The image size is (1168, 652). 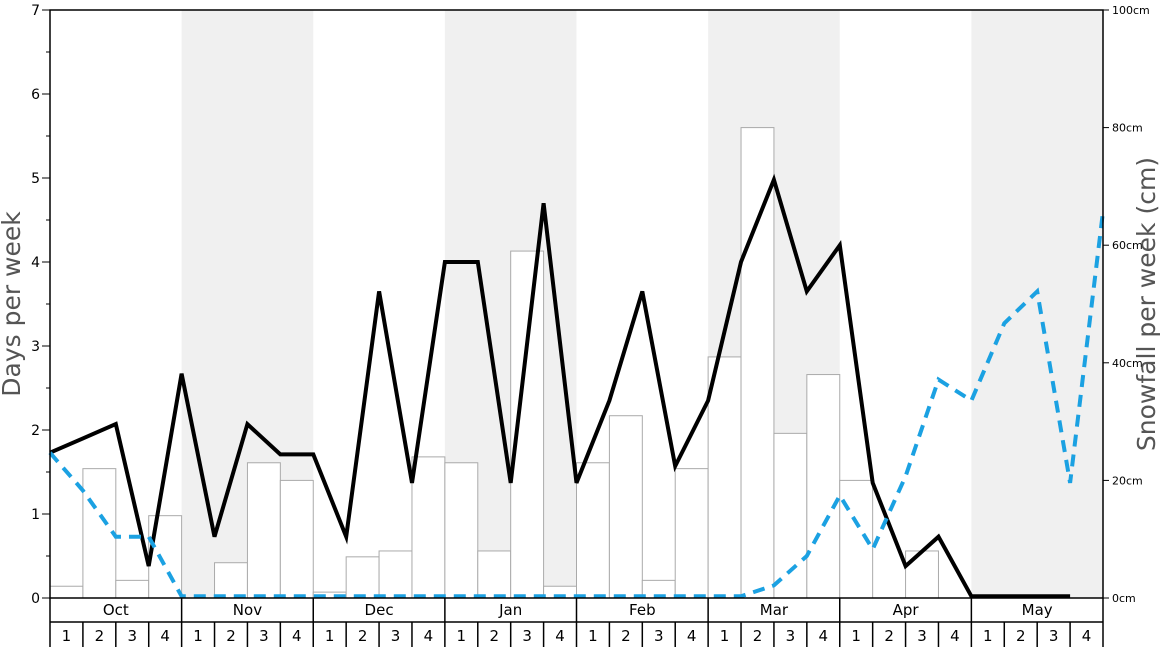 What do you see at coordinates (1127, 245) in the screenshot?
I see `right-tick-label: 60cm` at bounding box center [1127, 245].